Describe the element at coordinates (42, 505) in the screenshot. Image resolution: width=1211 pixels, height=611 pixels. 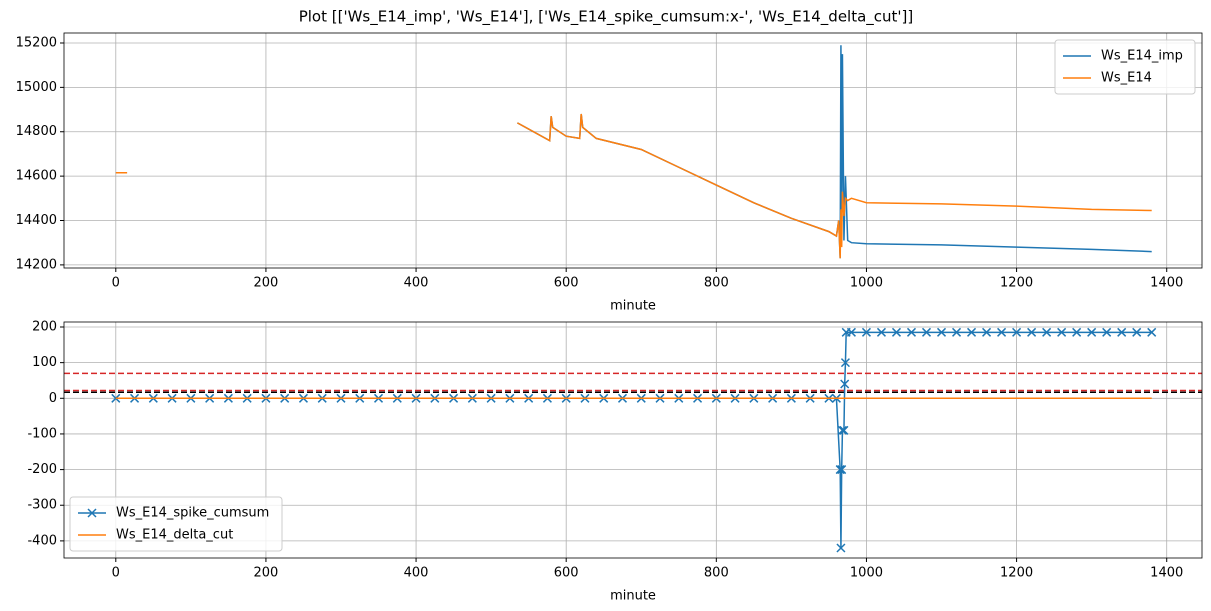
I see `y-tick-label: -300` at that location.